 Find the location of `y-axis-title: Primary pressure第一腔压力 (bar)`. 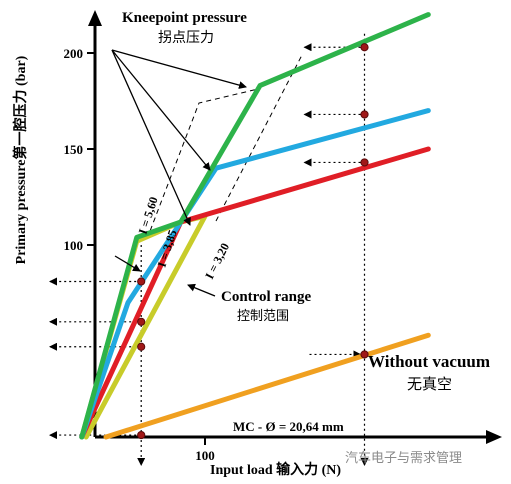

y-axis-title: Primary pressure第一腔压力 (bar) is located at coordinates (20, 159).